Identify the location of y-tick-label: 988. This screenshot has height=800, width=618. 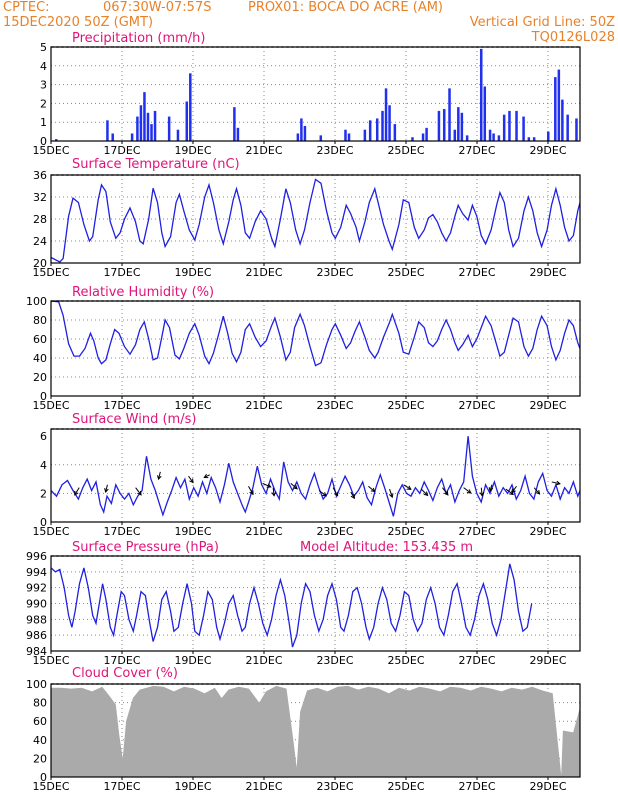
(36, 619).